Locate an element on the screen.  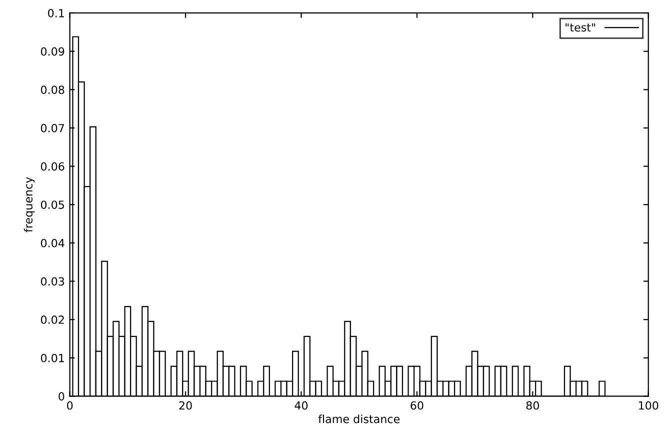
x-tick-label: 80 is located at coordinates (532, 405).